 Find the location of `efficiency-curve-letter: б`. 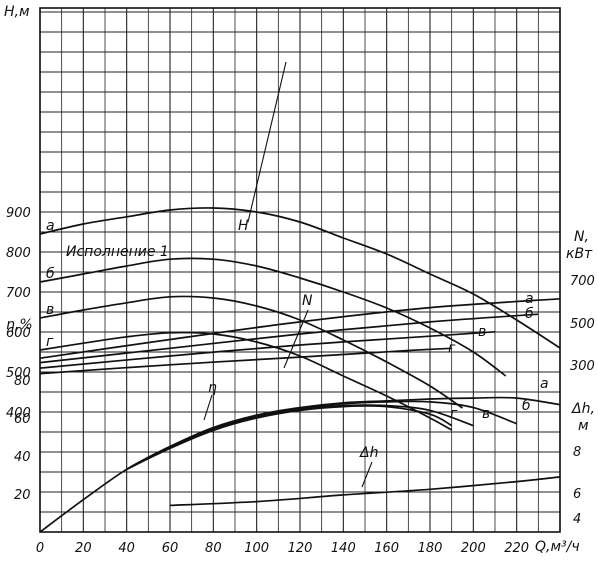

efficiency-curve-letter: б is located at coordinates (526, 406).